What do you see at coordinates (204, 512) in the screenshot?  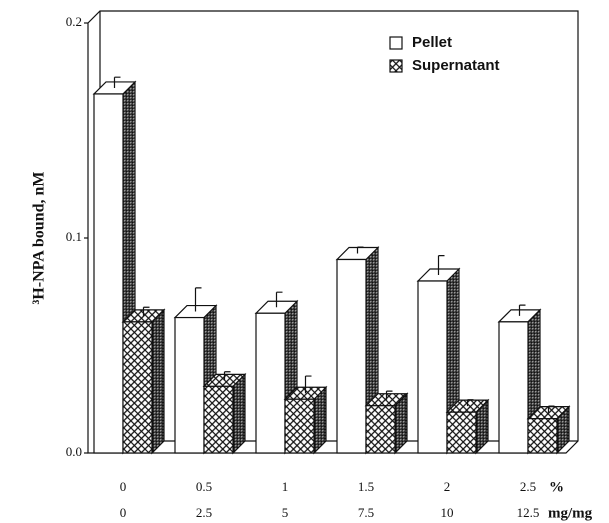 I see `x-tick-label-2: 2.5` at bounding box center [204, 512].